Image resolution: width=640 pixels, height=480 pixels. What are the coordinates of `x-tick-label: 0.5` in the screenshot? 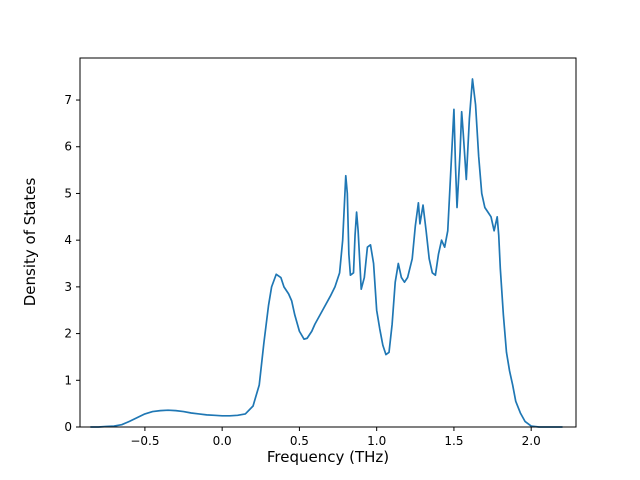 It's located at (299, 441).